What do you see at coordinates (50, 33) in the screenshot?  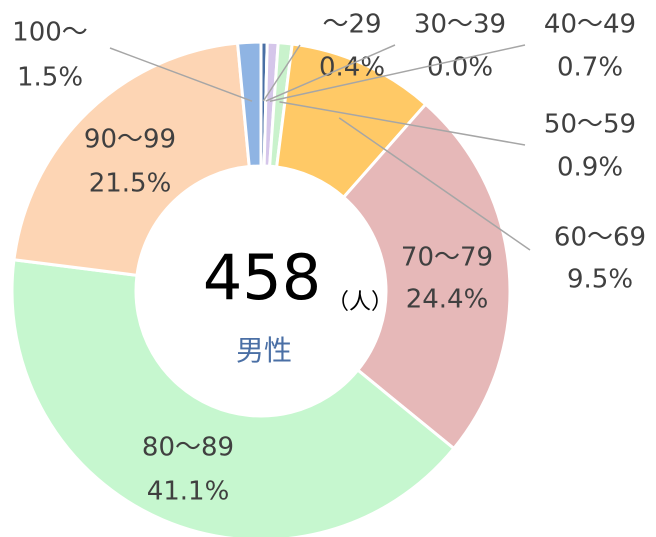 I see `category-label: 100〜` at bounding box center [50, 33].